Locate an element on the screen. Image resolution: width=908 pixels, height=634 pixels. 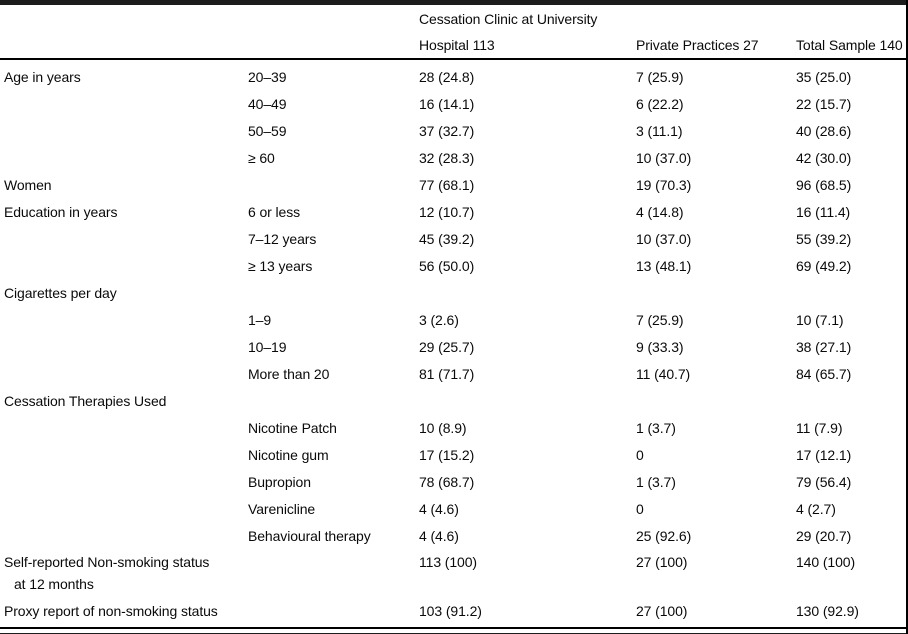
row-category: ≥ 13 years is located at coordinates (280, 265).